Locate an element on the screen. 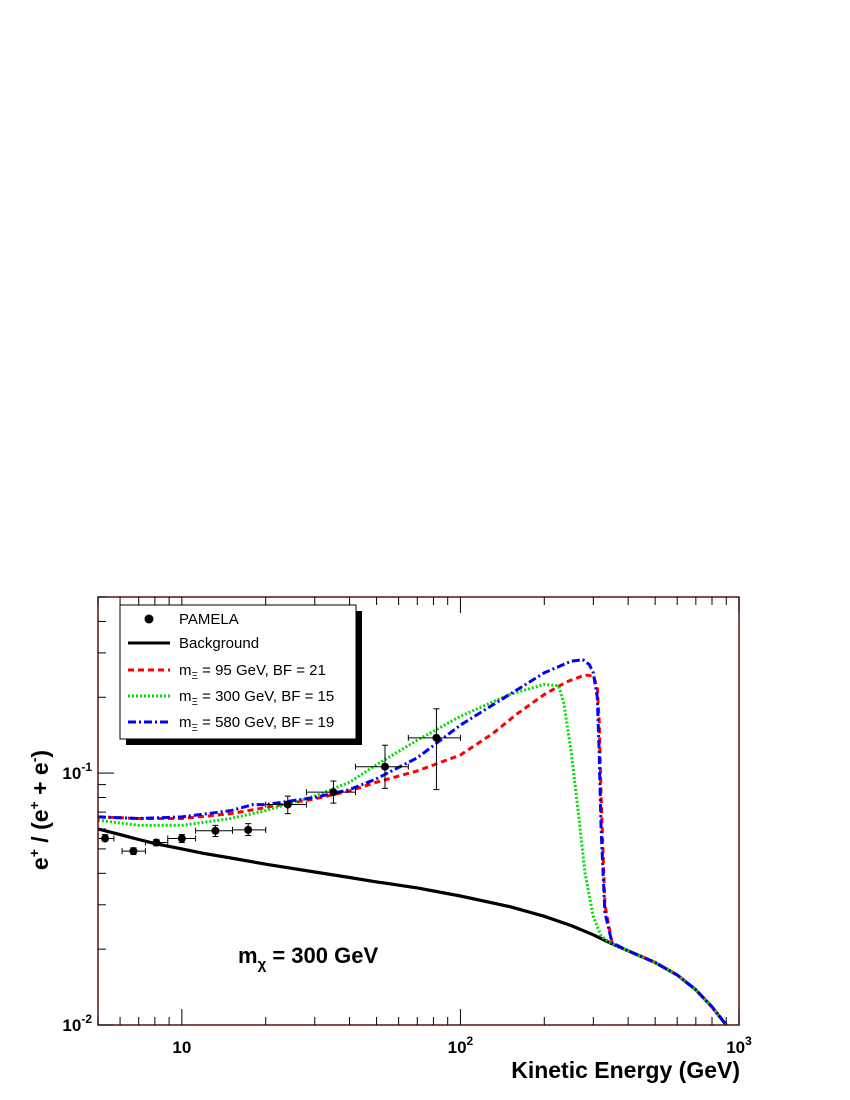  legend-m95-post: = 95 GeV, BF = 21 is located at coordinates (262, 670).